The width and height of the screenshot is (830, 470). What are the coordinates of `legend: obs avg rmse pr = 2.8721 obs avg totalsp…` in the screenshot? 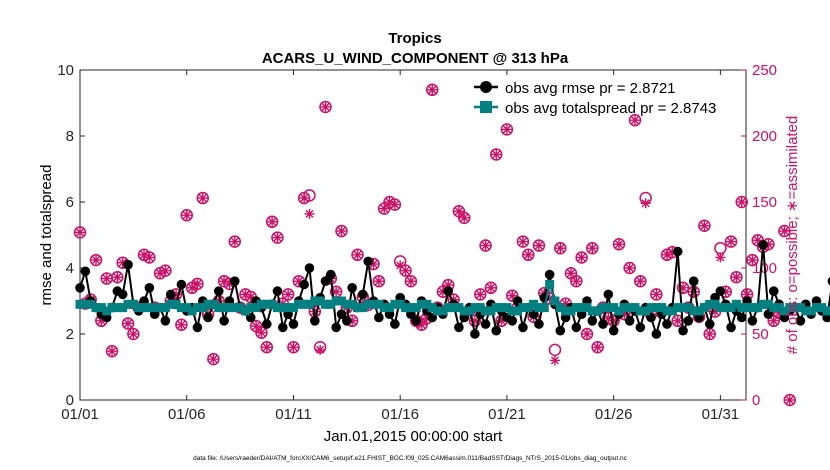 It's located at (595, 98).